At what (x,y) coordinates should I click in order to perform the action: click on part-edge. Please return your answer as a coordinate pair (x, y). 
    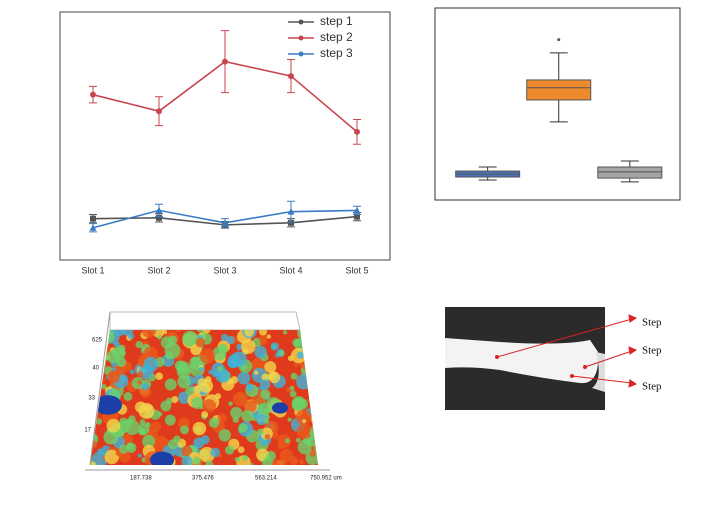
    Looking at the image, I should click on (598, 372).